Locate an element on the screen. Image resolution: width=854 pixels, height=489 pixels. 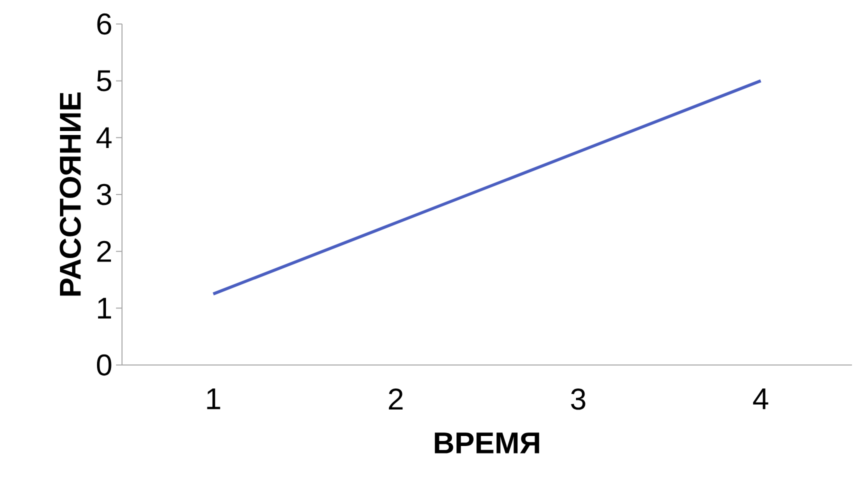
y-tick-label: 2 is located at coordinates (104, 251).